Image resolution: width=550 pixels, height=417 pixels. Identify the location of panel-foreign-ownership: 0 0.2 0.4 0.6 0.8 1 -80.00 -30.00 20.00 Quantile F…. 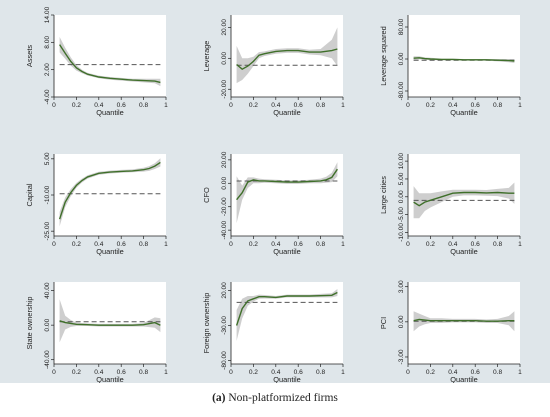
(273, 332).